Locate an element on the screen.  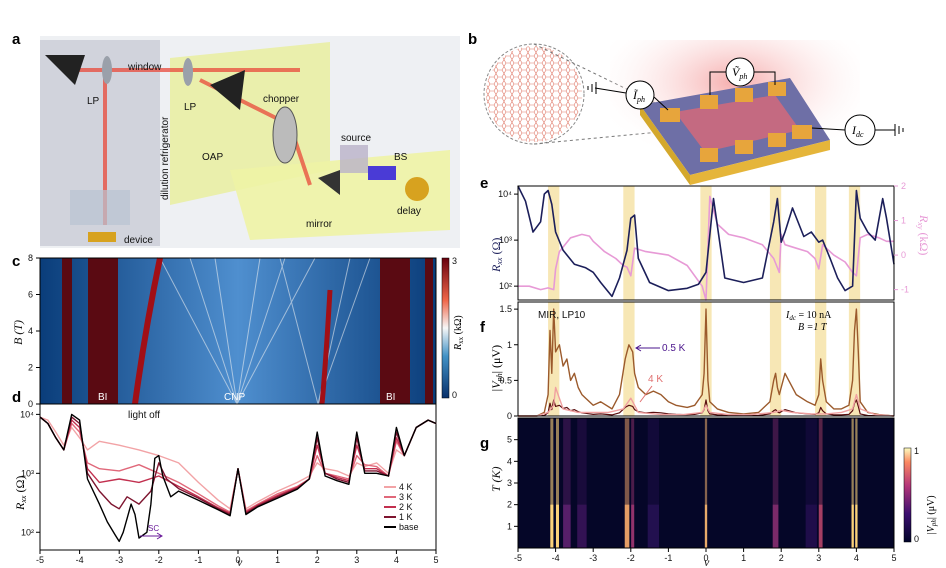
d-xtick-label: 3 is located at coordinates (356, 560).